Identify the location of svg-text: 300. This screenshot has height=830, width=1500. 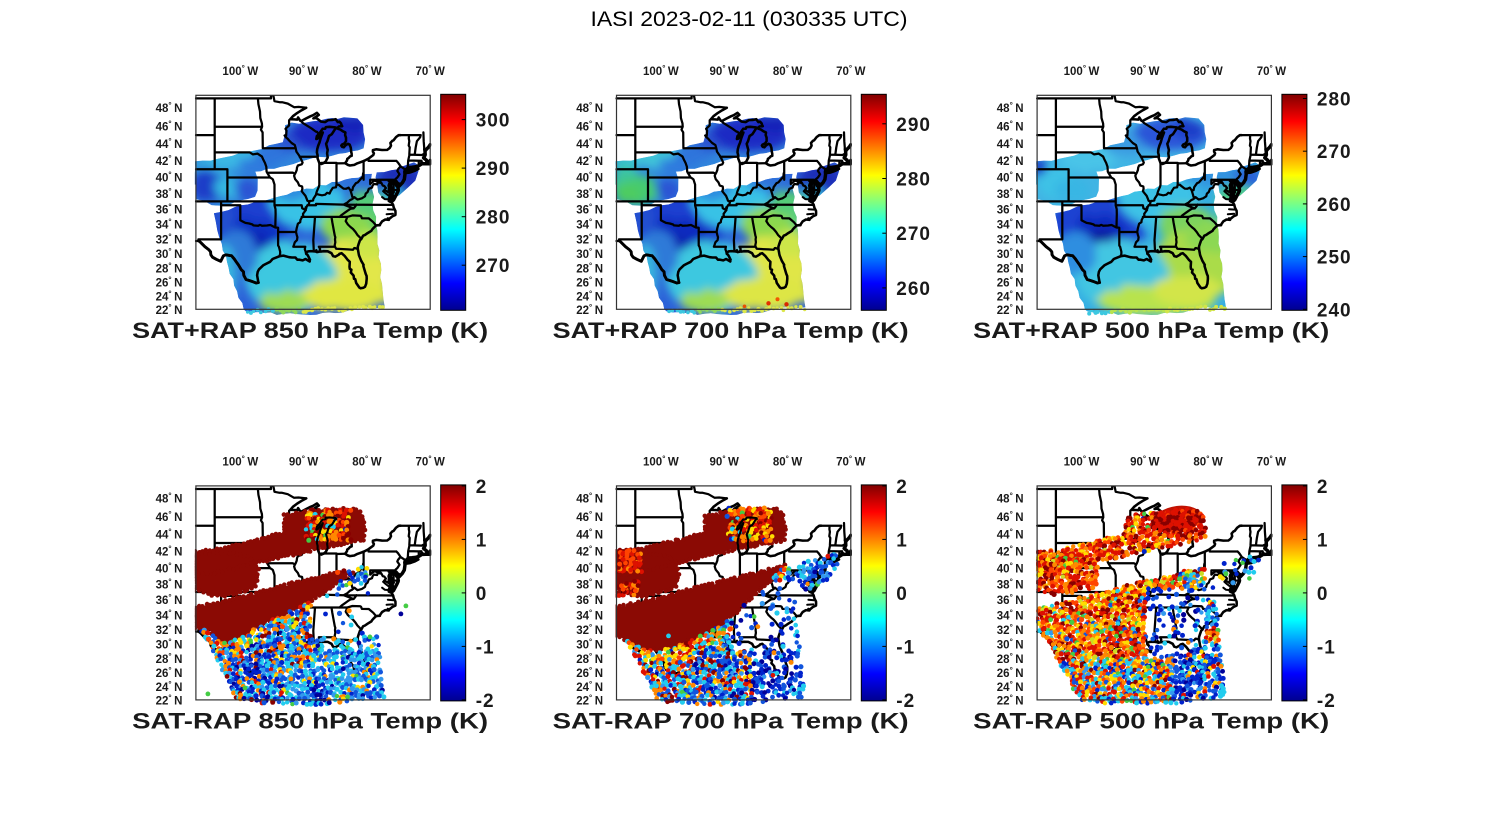
(493, 121).